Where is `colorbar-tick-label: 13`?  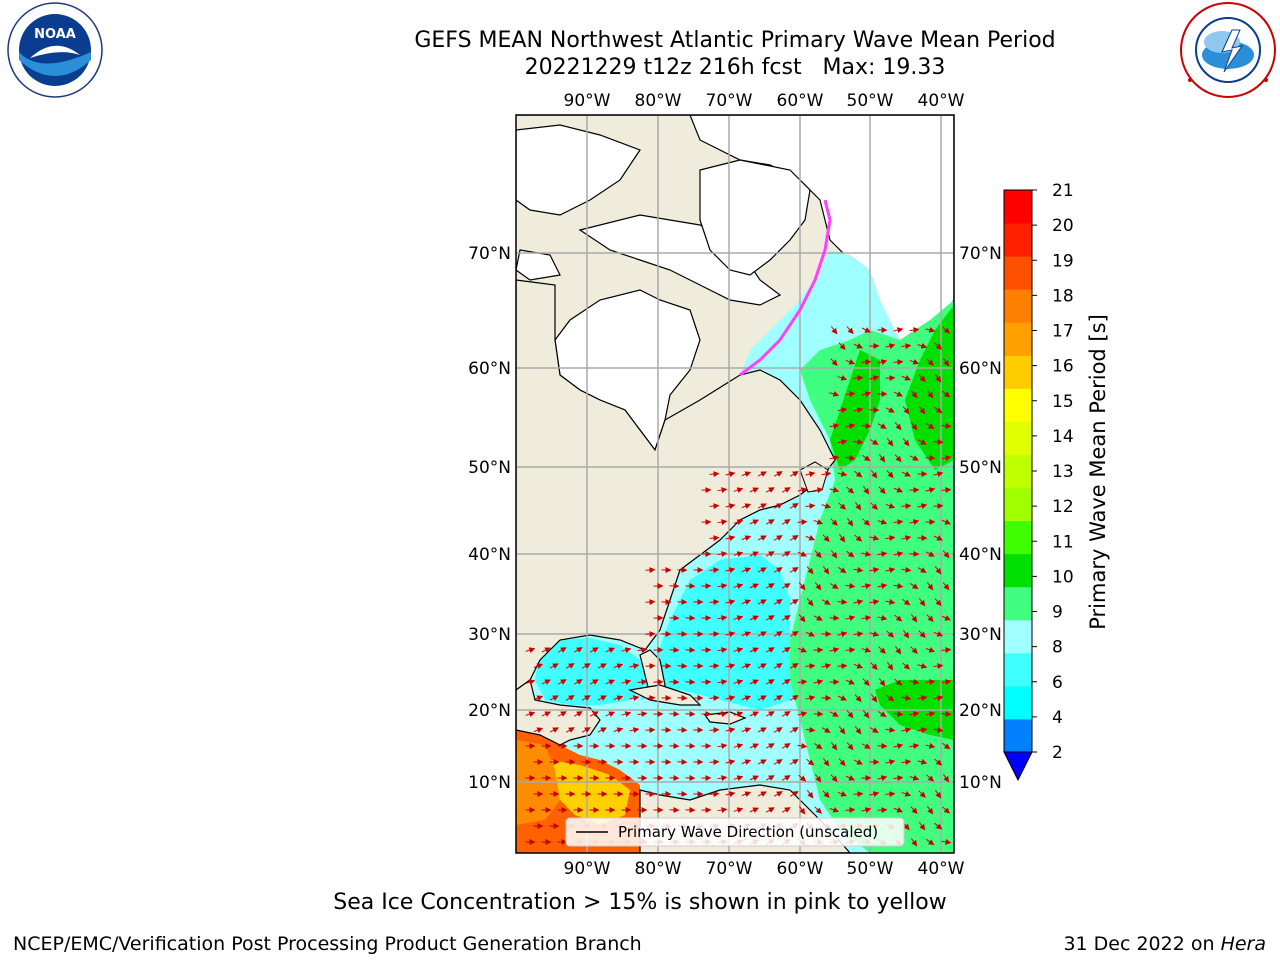 colorbar-tick-label: 13 is located at coordinates (1063, 472).